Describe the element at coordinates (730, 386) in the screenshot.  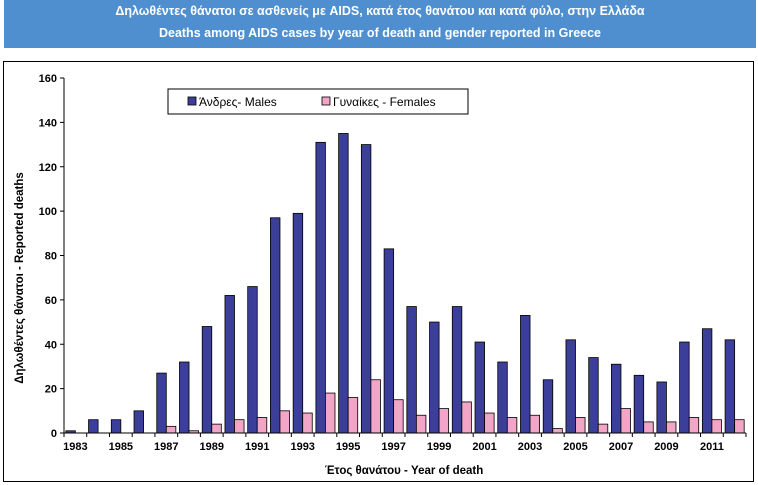
I see `bar-males-2012` at that location.